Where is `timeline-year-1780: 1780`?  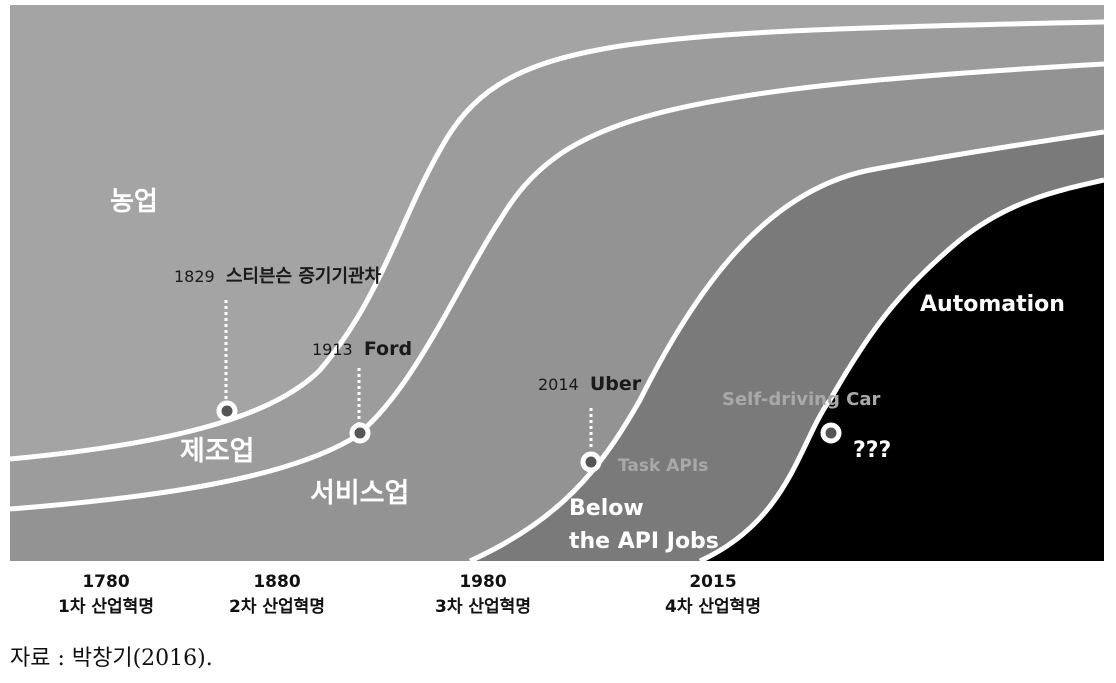 timeline-year-1780: 1780 is located at coordinates (105, 582).